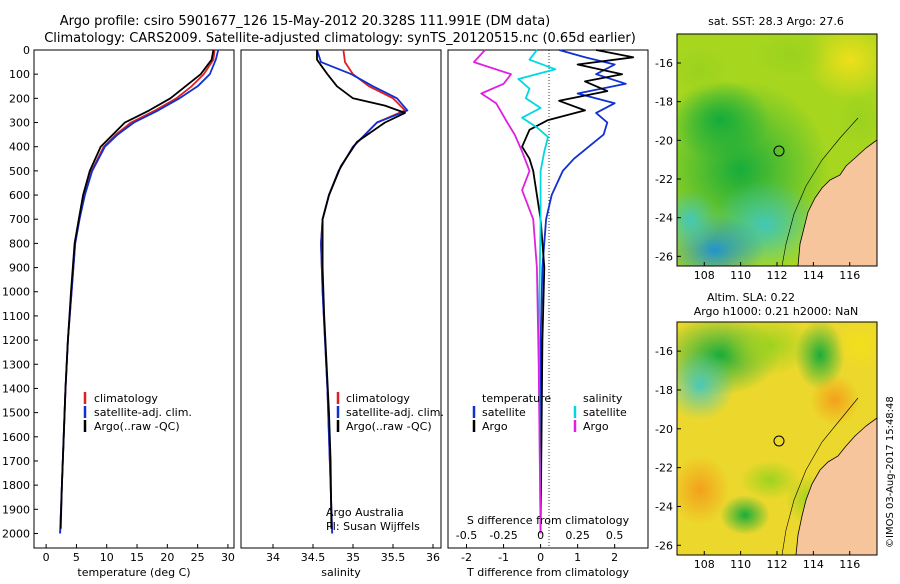 The height and width of the screenshot is (584, 900). I want to click on temperature-series, so click(139, 291).